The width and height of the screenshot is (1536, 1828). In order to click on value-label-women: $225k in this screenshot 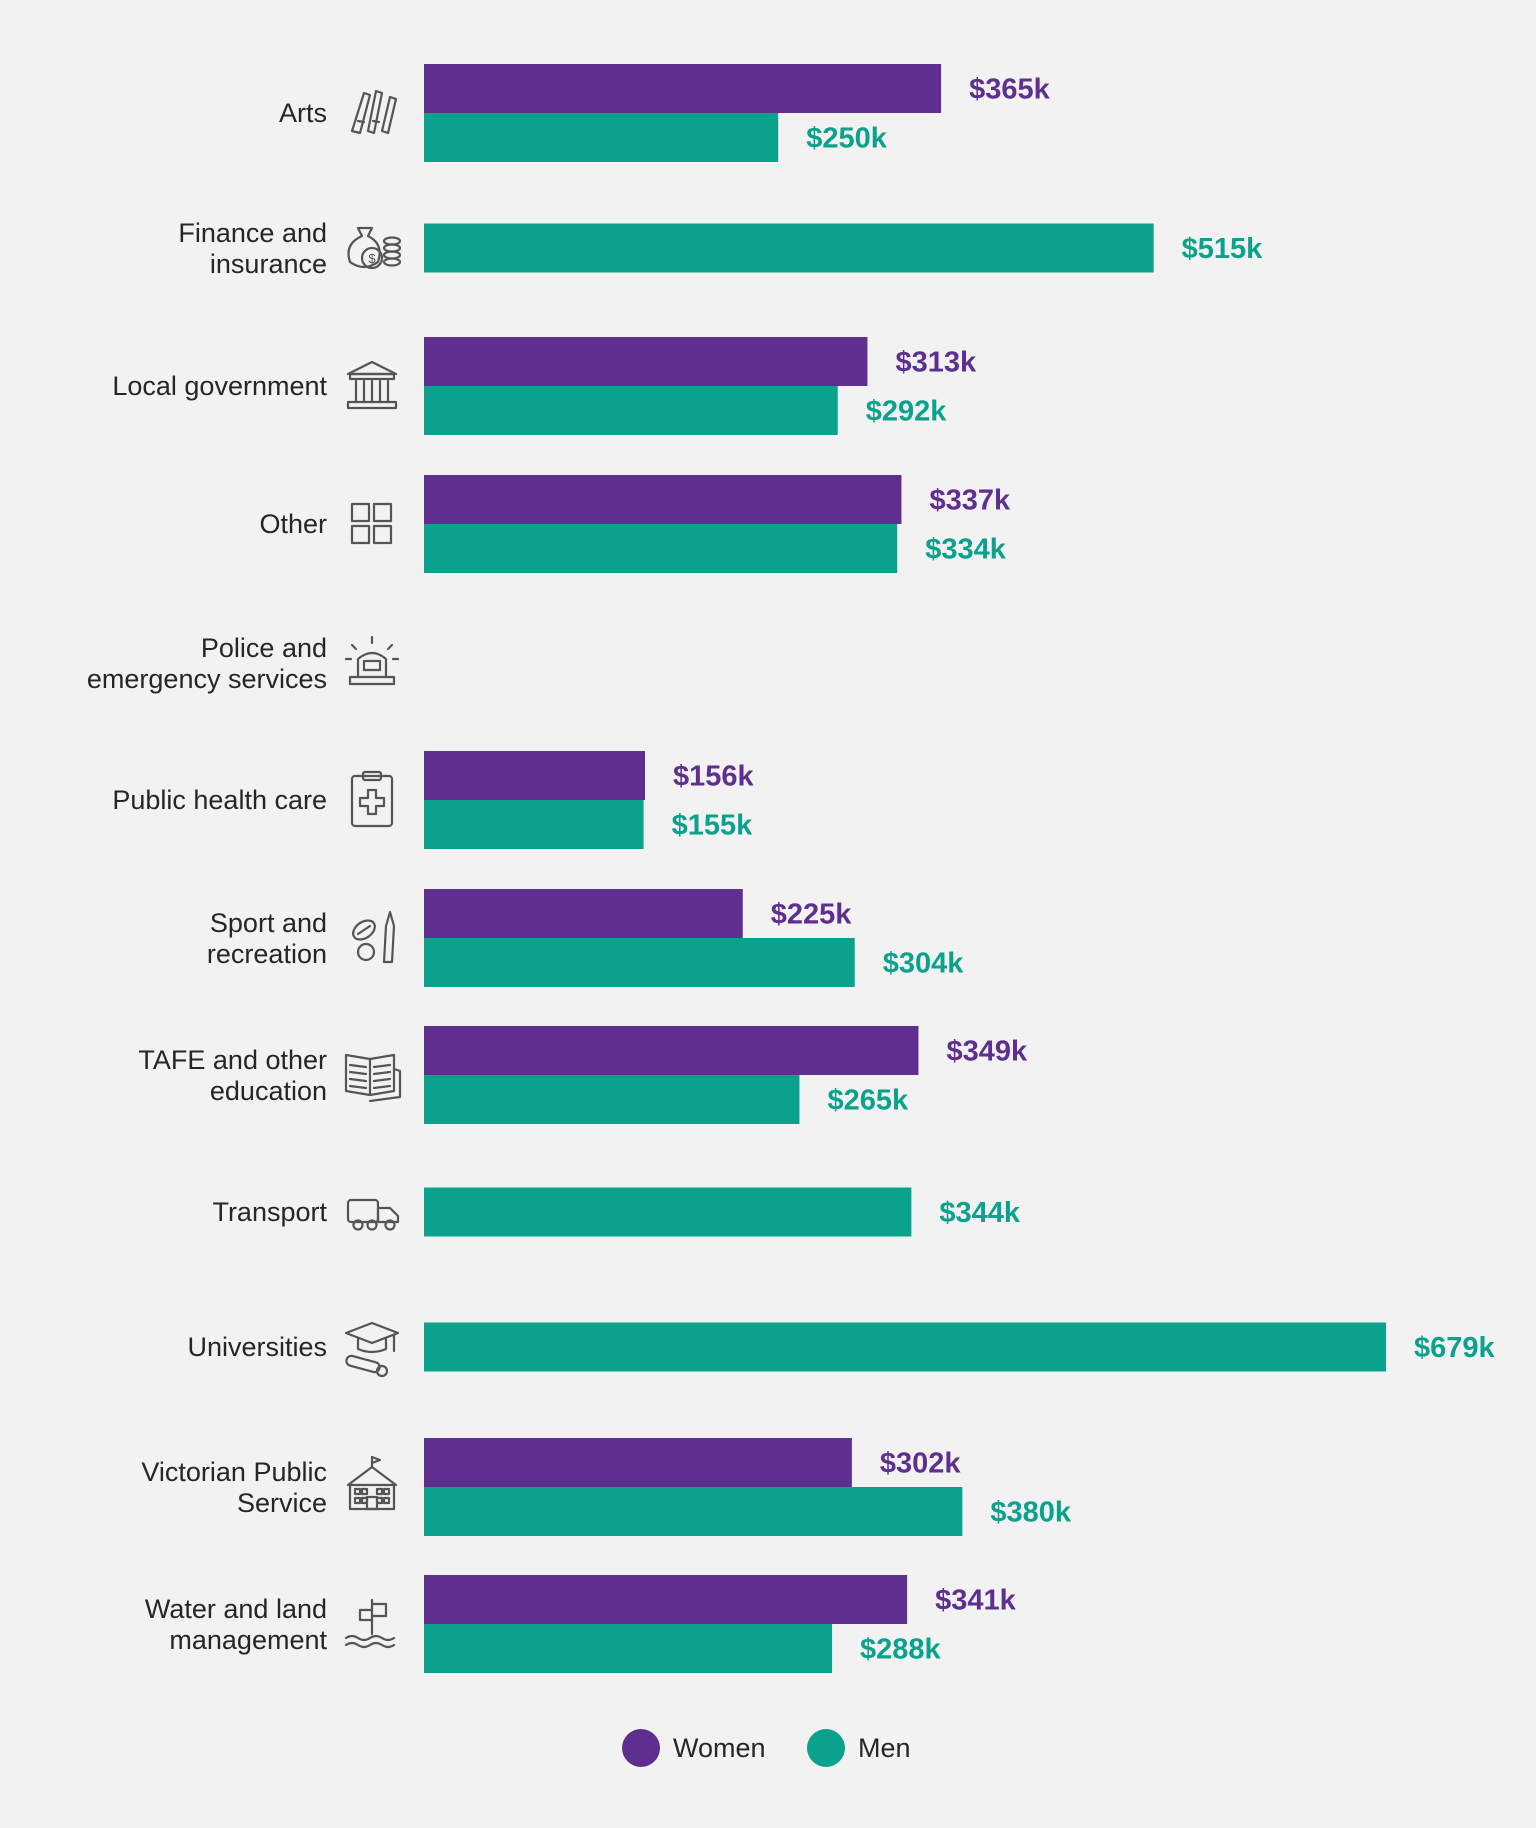, I will do `click(812, 915)`.